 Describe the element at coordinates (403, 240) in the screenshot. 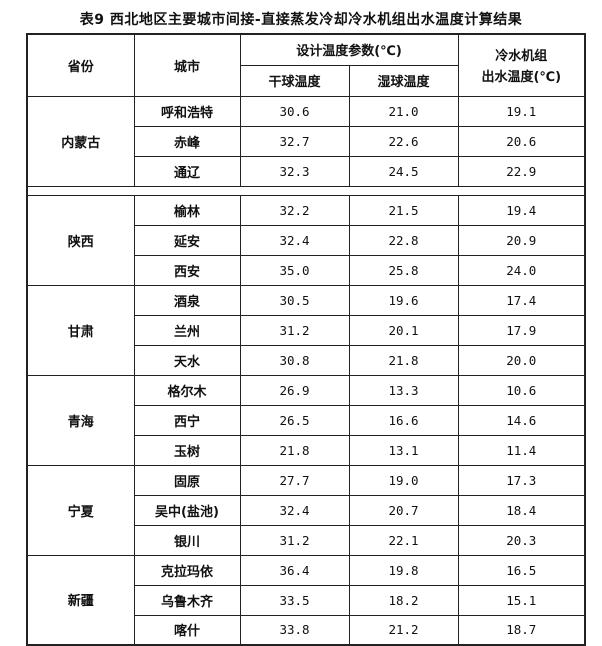

I see `wet-bulb-cell: 22.8` at that location.